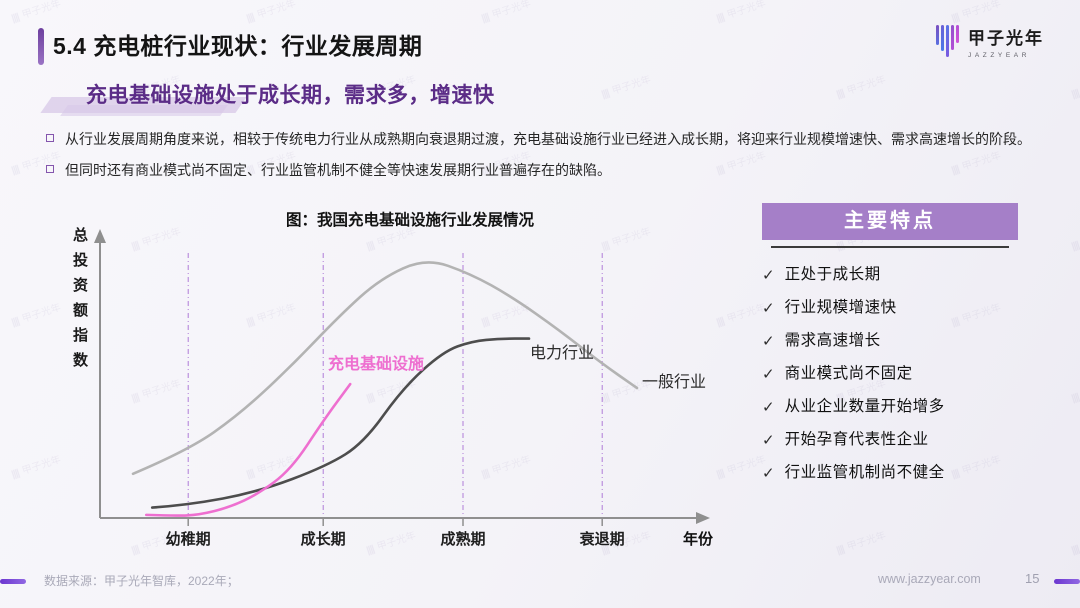 This screenshot has height=608, width=1080. I want to click on footer-source: 数据来源：甲子光年智库，2022年；, so click(141, 581).